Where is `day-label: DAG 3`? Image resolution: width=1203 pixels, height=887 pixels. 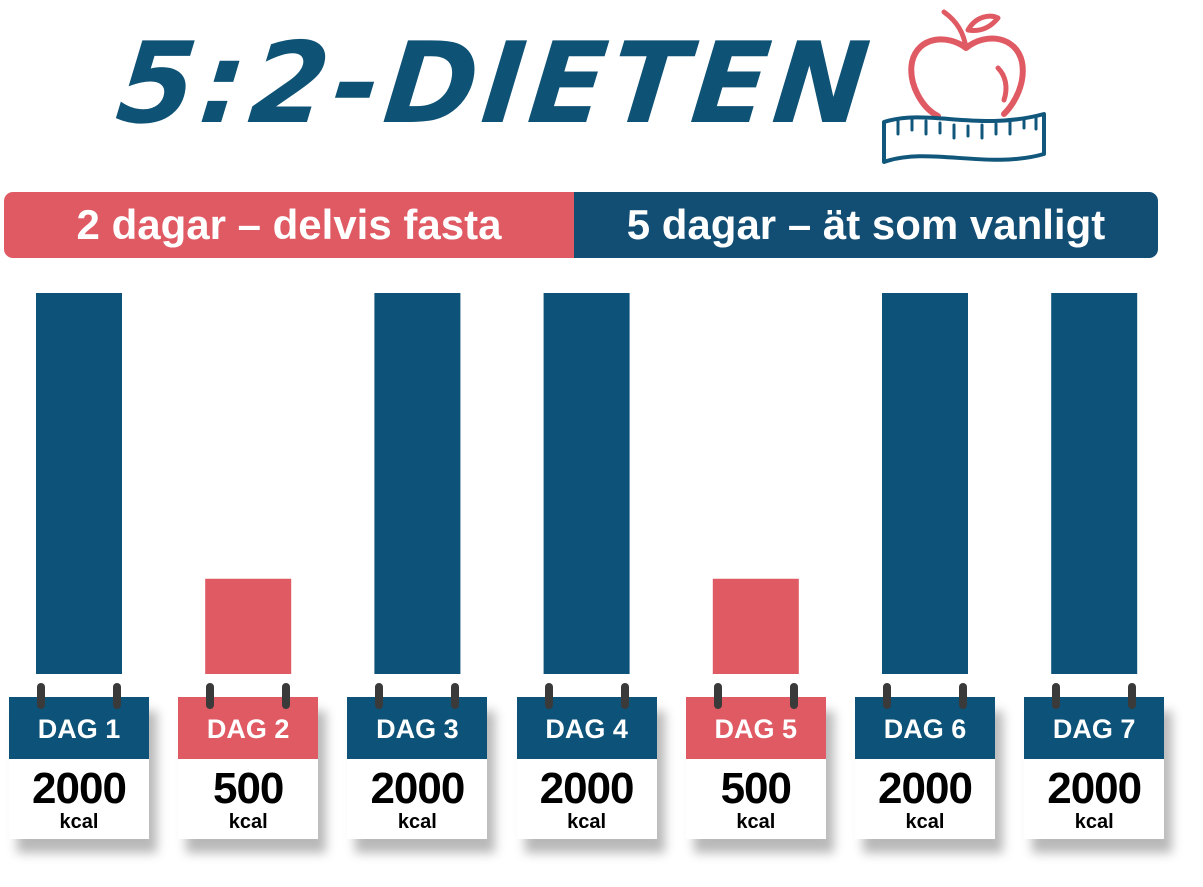 day-label: DAG 3 is located at coordinates (417, 728).